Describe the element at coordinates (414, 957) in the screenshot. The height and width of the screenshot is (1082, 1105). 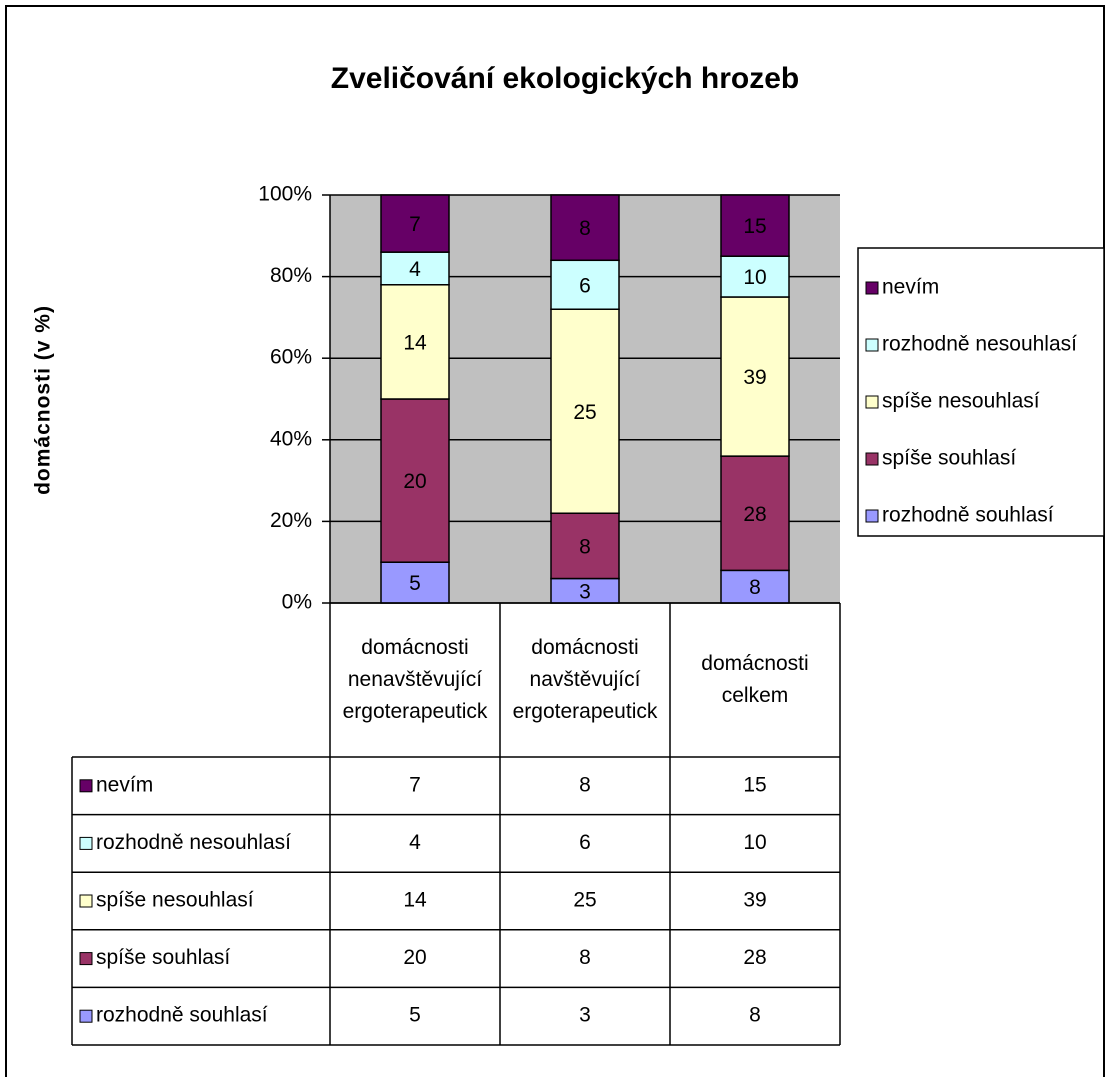
I see `table-value: 20` at that location.